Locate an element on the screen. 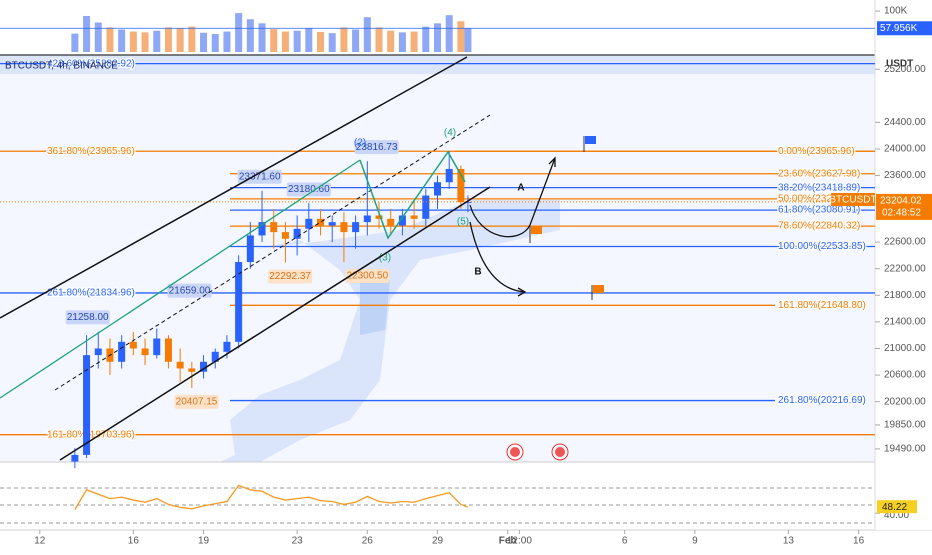 Image resolution: width=932 pixels, height=555 pixels. scenario-label: B is located at coordinates (477, 272).